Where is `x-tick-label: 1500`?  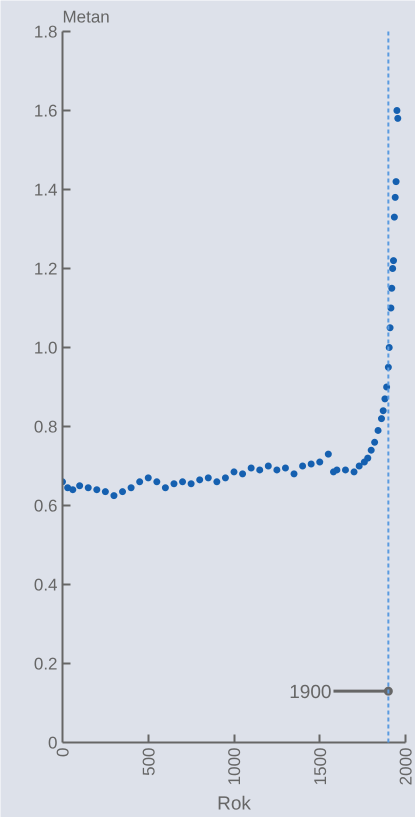 x-tick-label: 1500 is located at coordinates (320, 766).